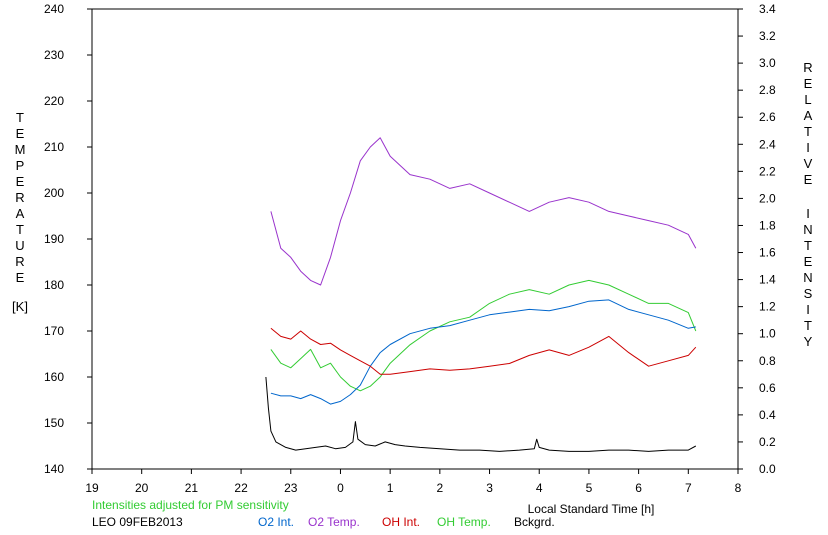 This screenshot has height=535, width=828. Describe the element at coordinates (19, 245) in the screenshot. I see `axis-title-letter: U` at that location.